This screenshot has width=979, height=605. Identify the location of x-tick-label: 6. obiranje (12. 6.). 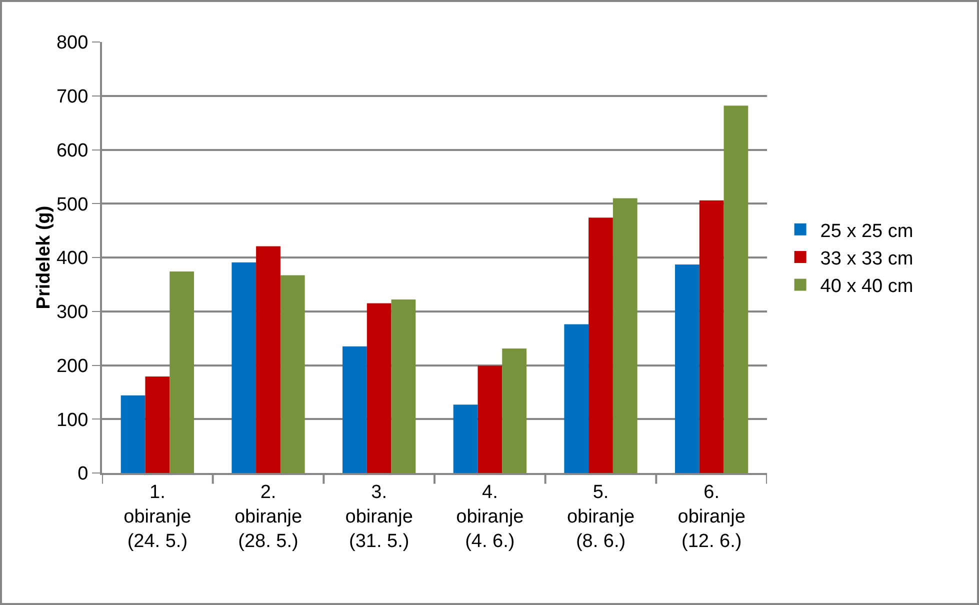
(712, 517).